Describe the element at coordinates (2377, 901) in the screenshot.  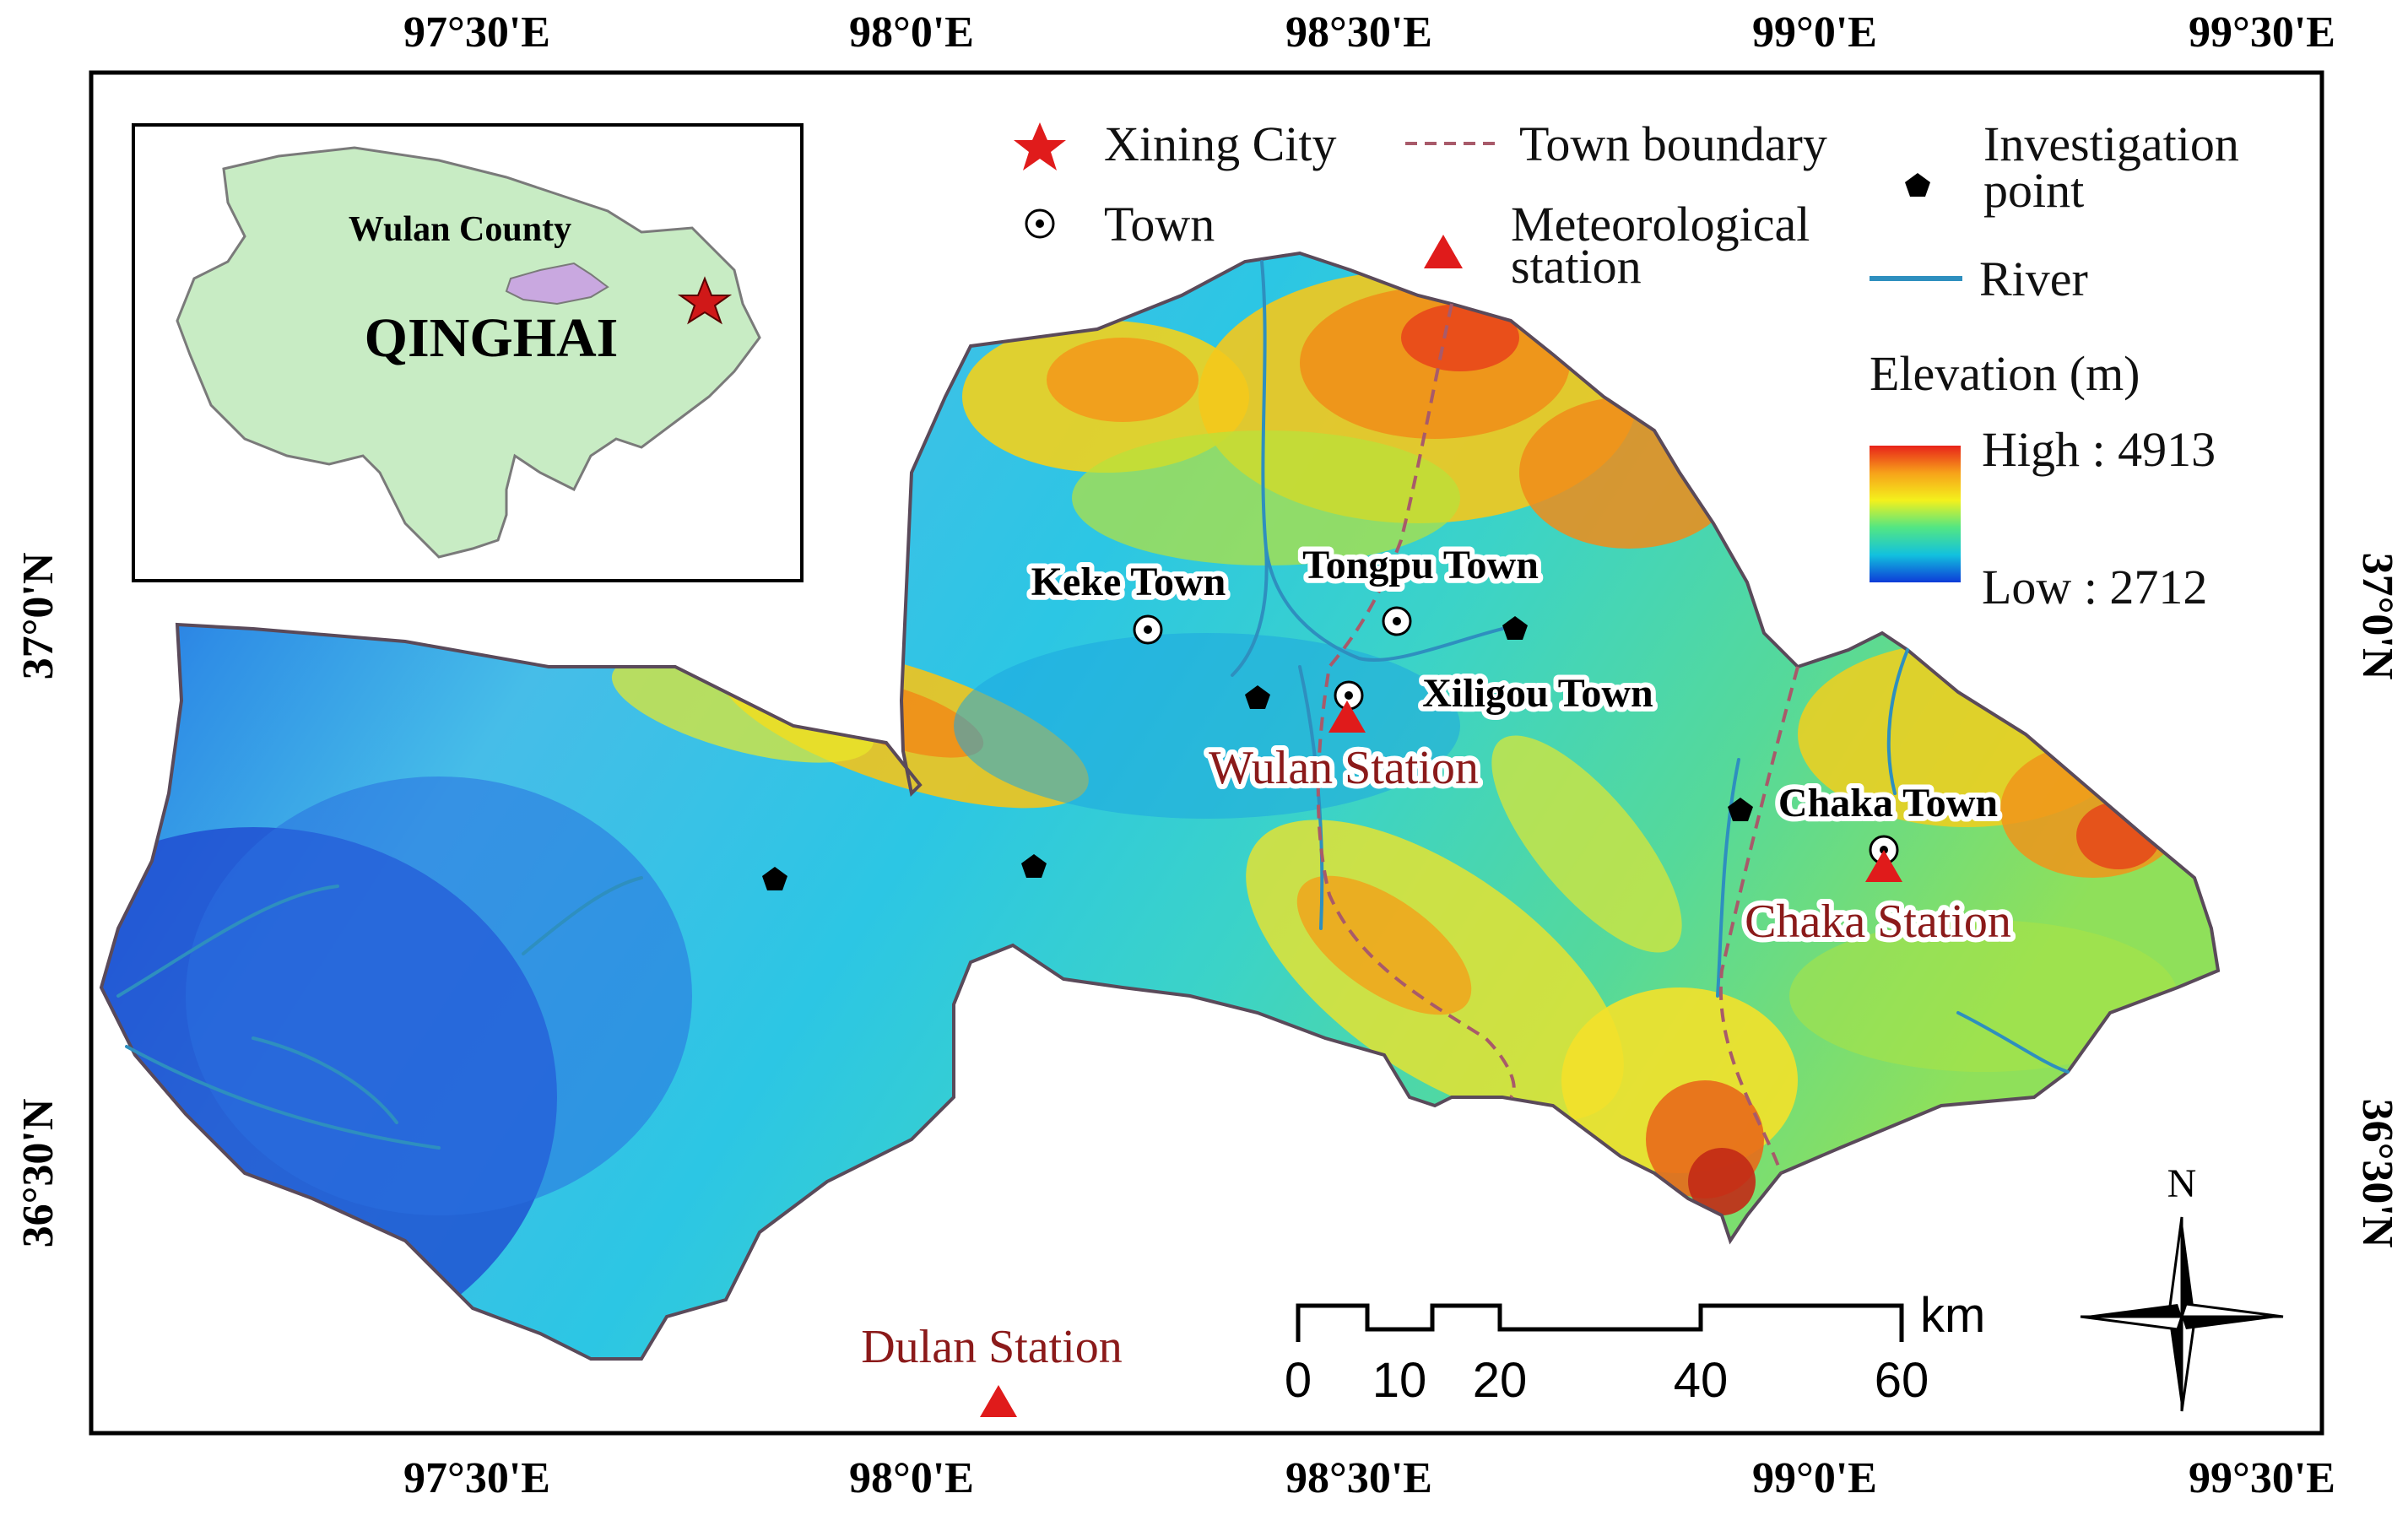
I see `latitude-labels-right: 37°0'N 36°30'N` at that location.